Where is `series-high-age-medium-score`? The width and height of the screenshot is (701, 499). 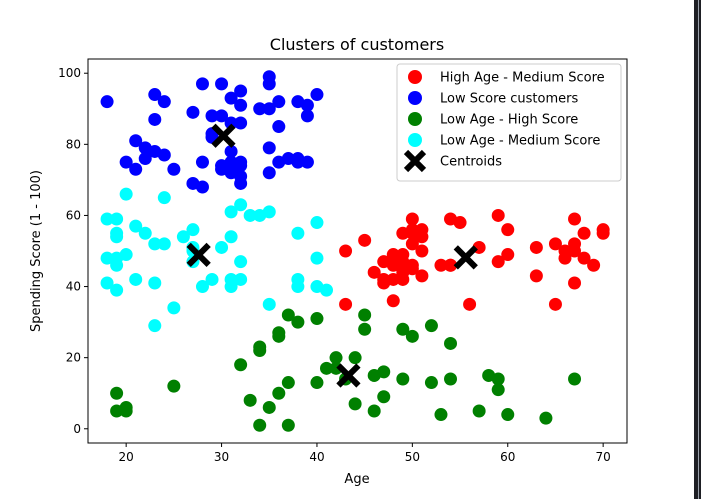 series-high-age-medium-score is located at coordinates (474, 259).